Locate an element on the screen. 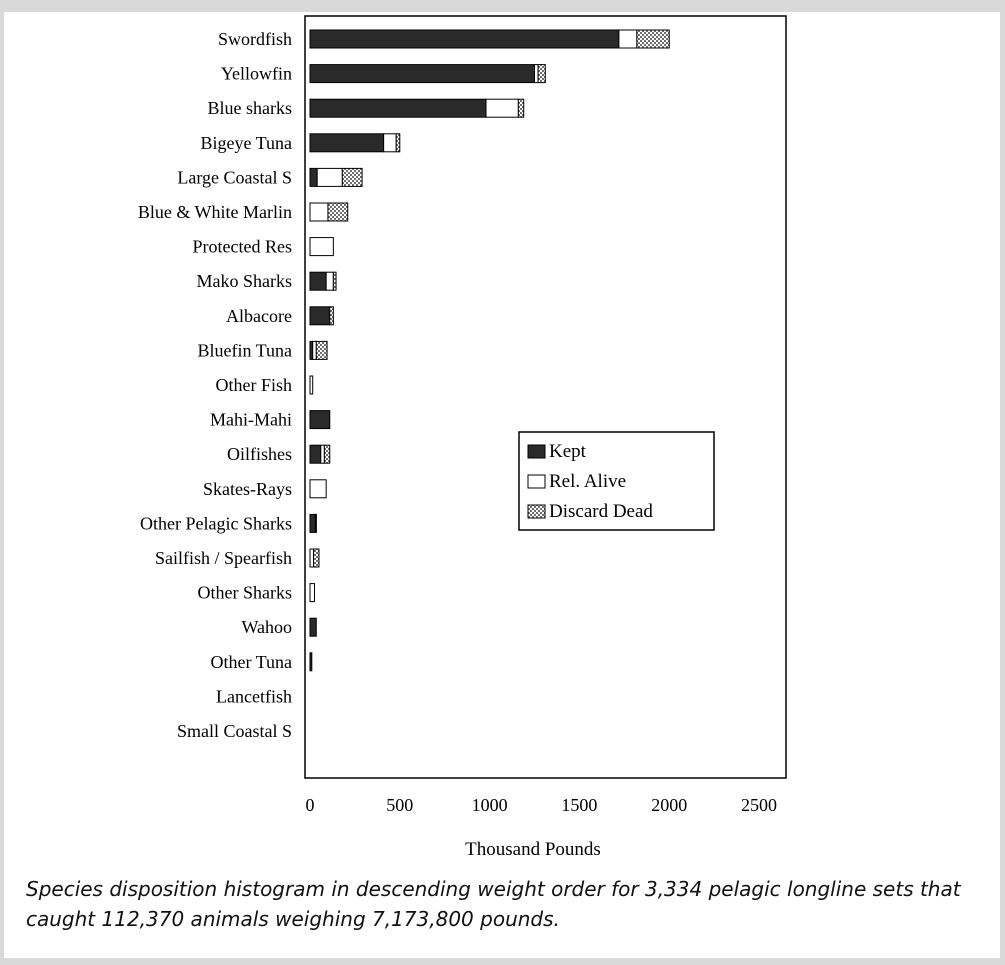 This screenshot has width=1005, height=965. x-tick-label: 2000 is located at coordinates (669, 805).